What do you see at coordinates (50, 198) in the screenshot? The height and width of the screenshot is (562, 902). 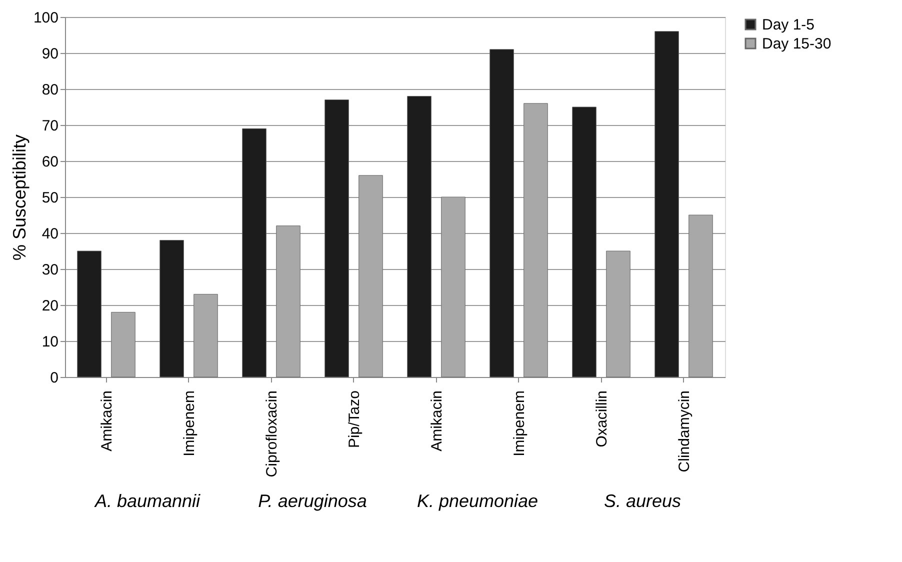 I see `y-tick-label: 50` at bounding box center [50, 198].